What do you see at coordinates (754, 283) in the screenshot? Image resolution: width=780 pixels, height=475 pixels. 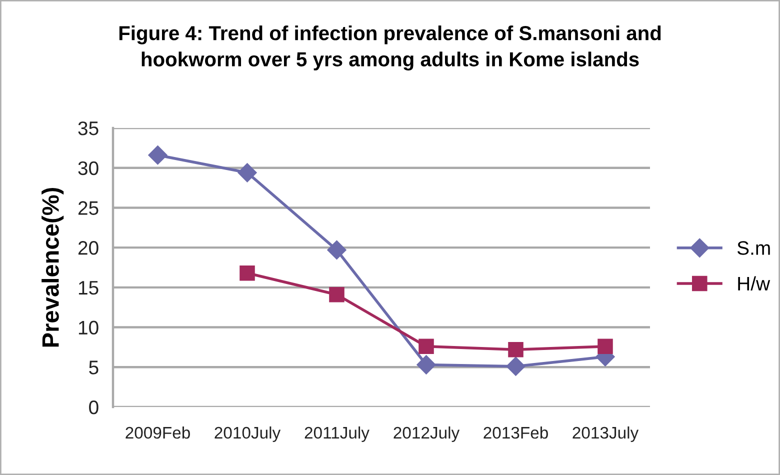 I see `legend-label: H/w` at bounding box center [754, 283].